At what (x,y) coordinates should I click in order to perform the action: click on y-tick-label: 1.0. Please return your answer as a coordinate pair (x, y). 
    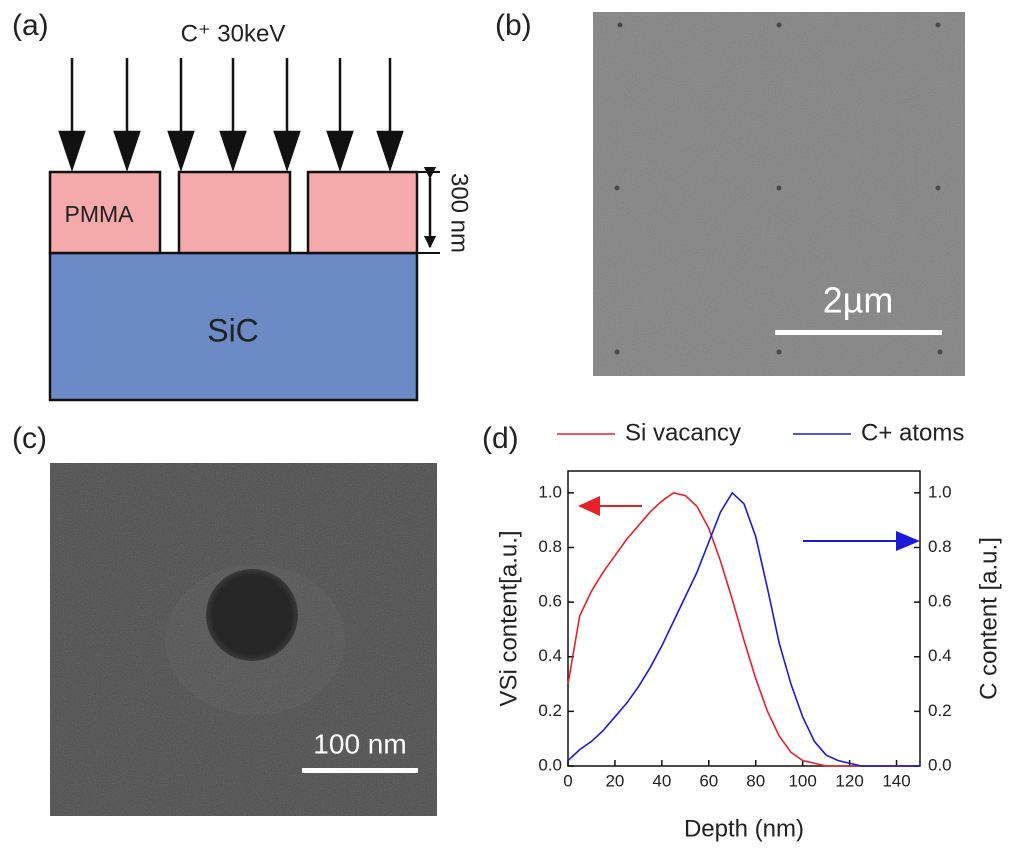
    Looking at the image, I should click on (550, 491).